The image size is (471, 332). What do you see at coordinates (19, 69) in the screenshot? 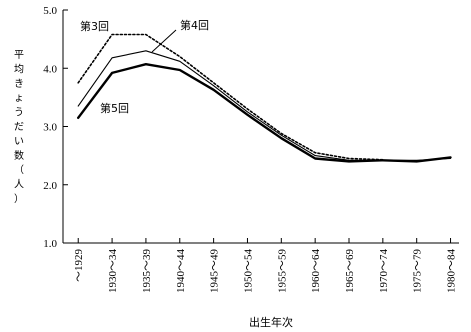
I see `y-axis-label-char: 均` at bounding box center [19, 69].